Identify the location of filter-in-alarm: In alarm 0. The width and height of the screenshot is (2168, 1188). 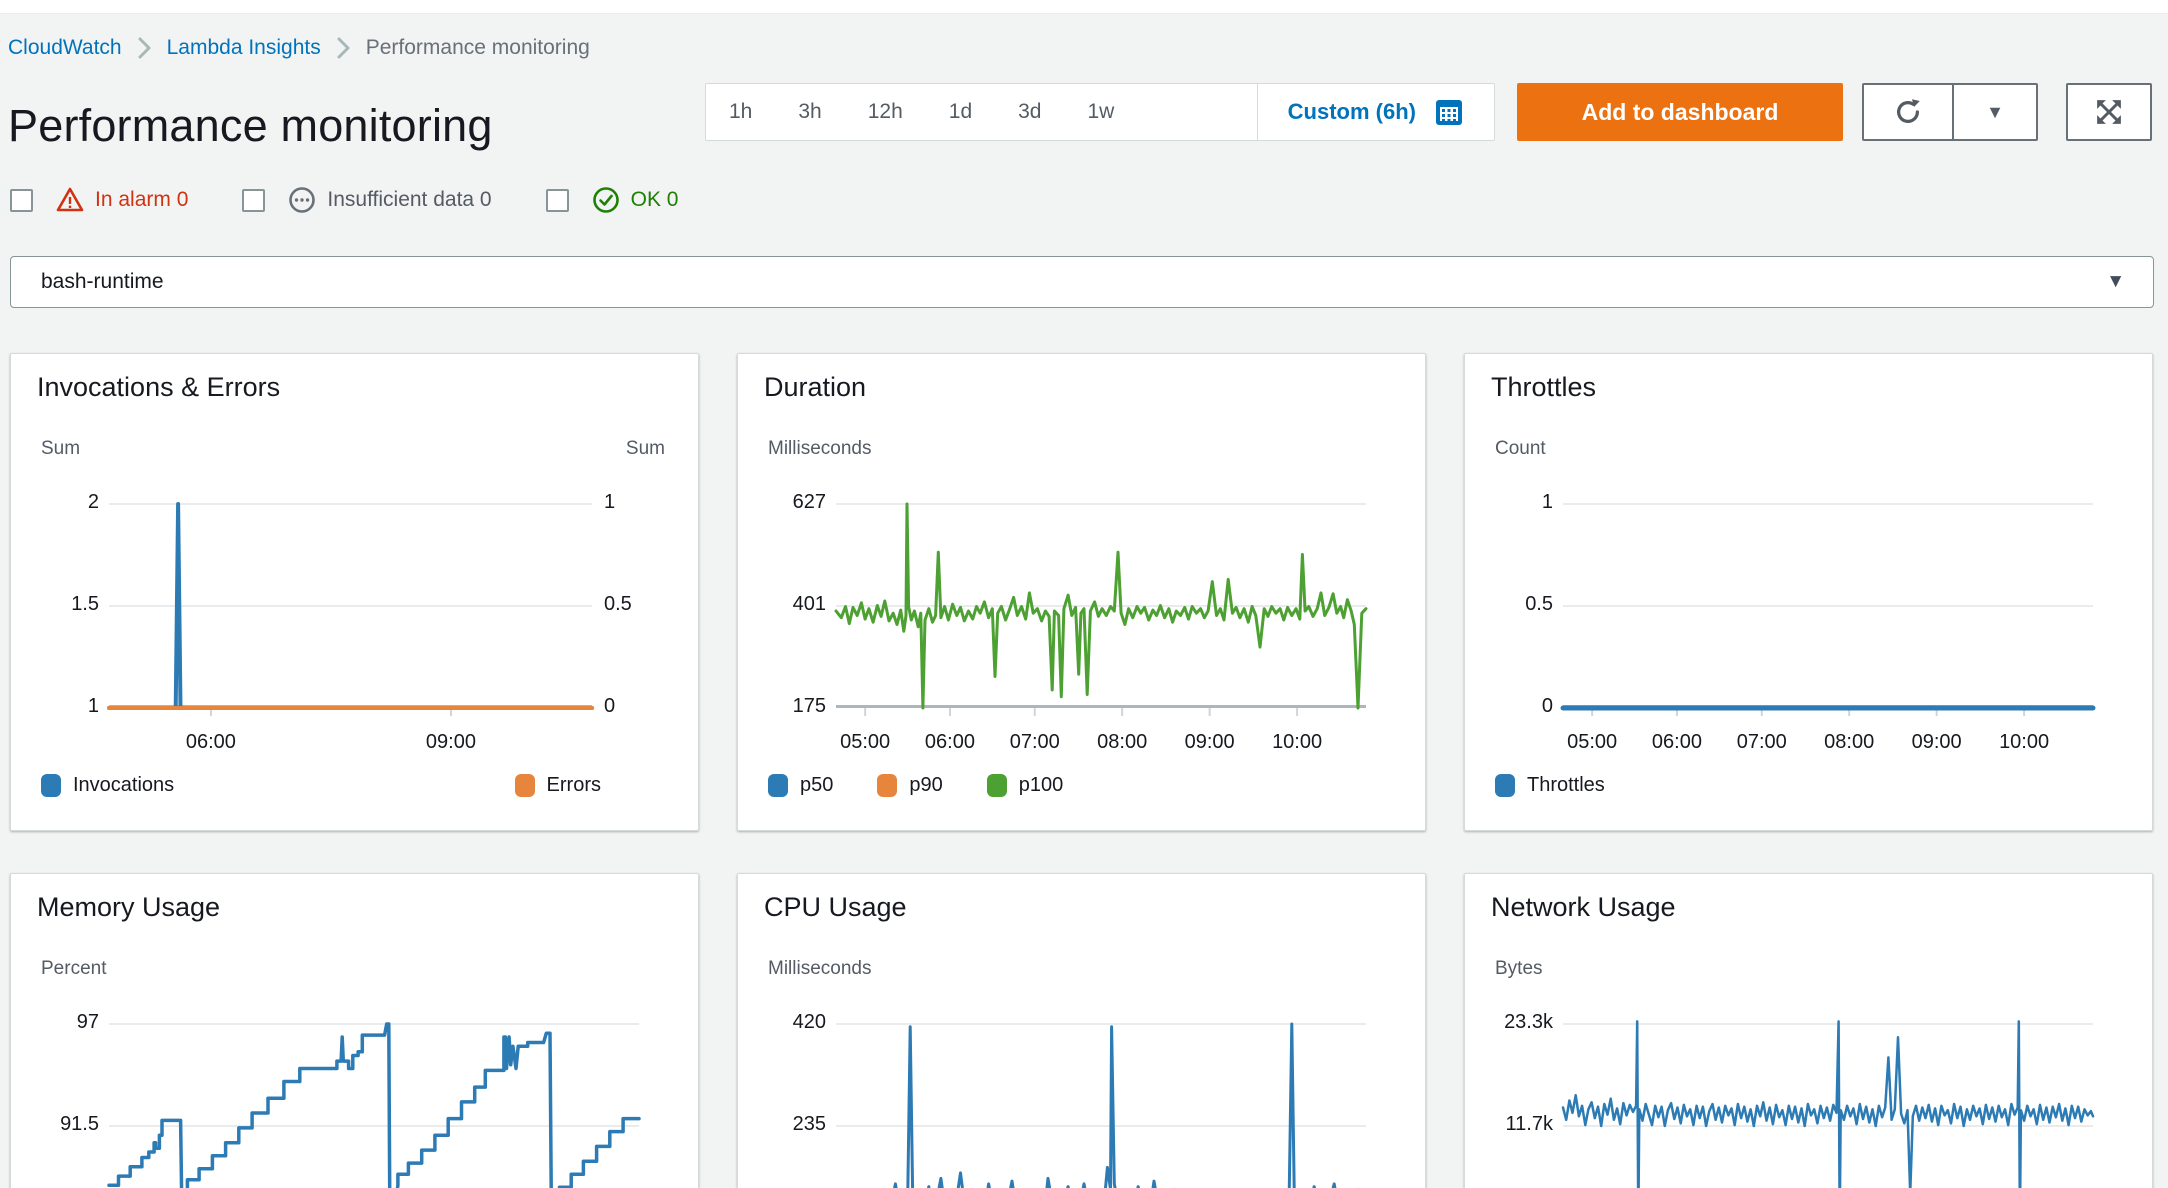
(99, 200).